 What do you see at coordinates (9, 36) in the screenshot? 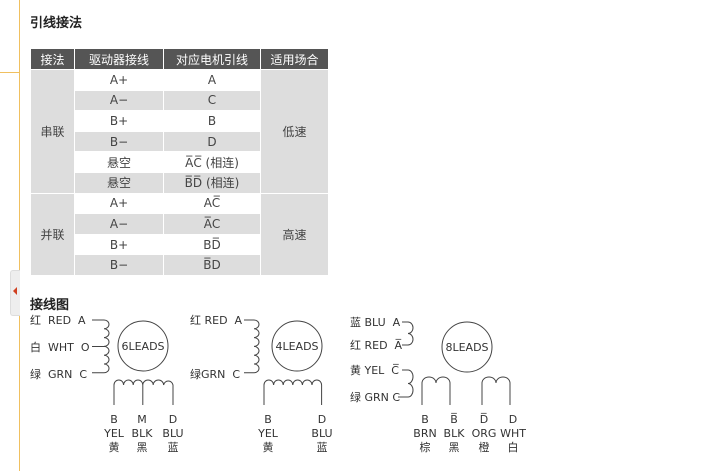
I see `side-panel-box` at bounding box center [9, 36].